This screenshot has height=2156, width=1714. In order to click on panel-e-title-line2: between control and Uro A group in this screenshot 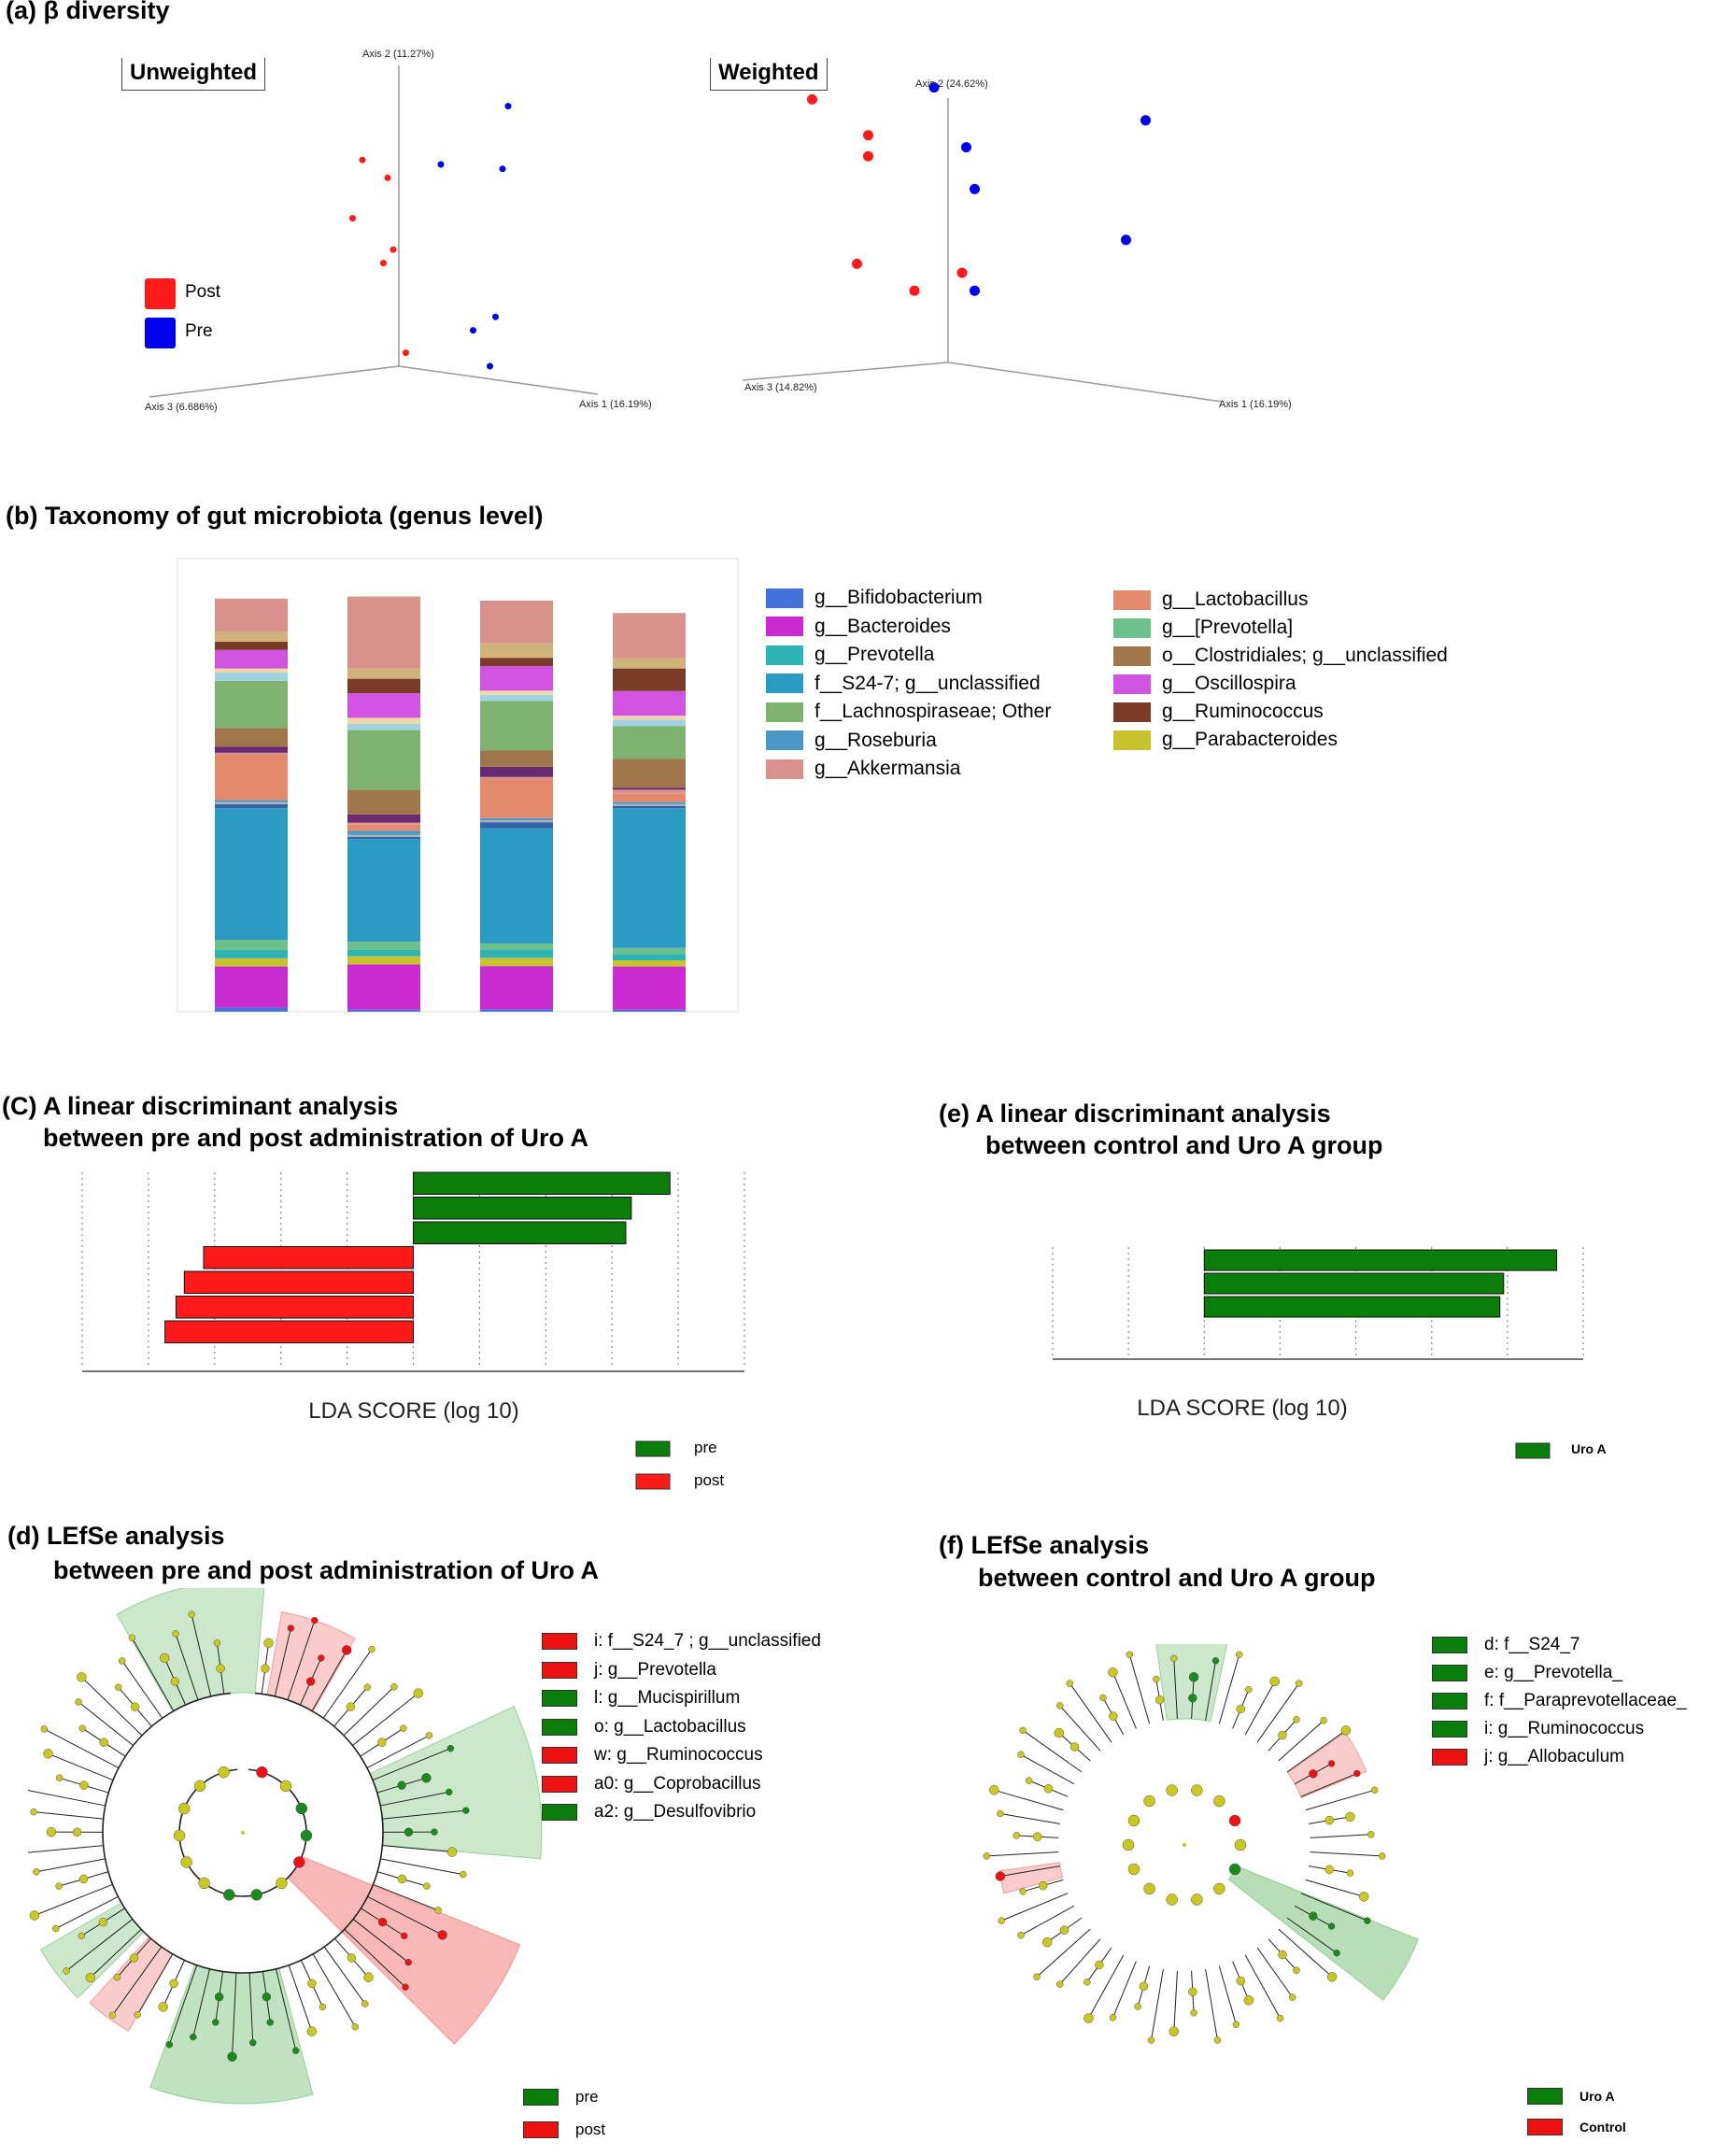, I will do `click(1184, 1145)`.